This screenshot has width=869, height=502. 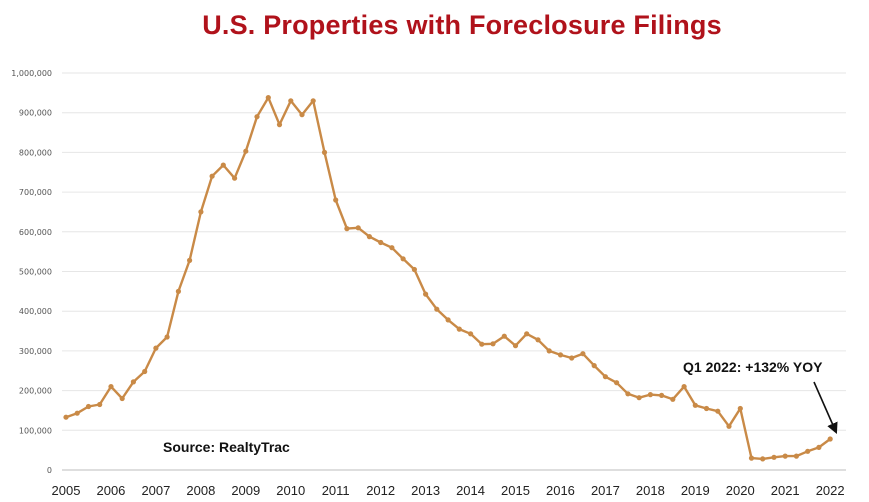 I want to click on x-tick-label: 2017, so click(x=605, y=490).